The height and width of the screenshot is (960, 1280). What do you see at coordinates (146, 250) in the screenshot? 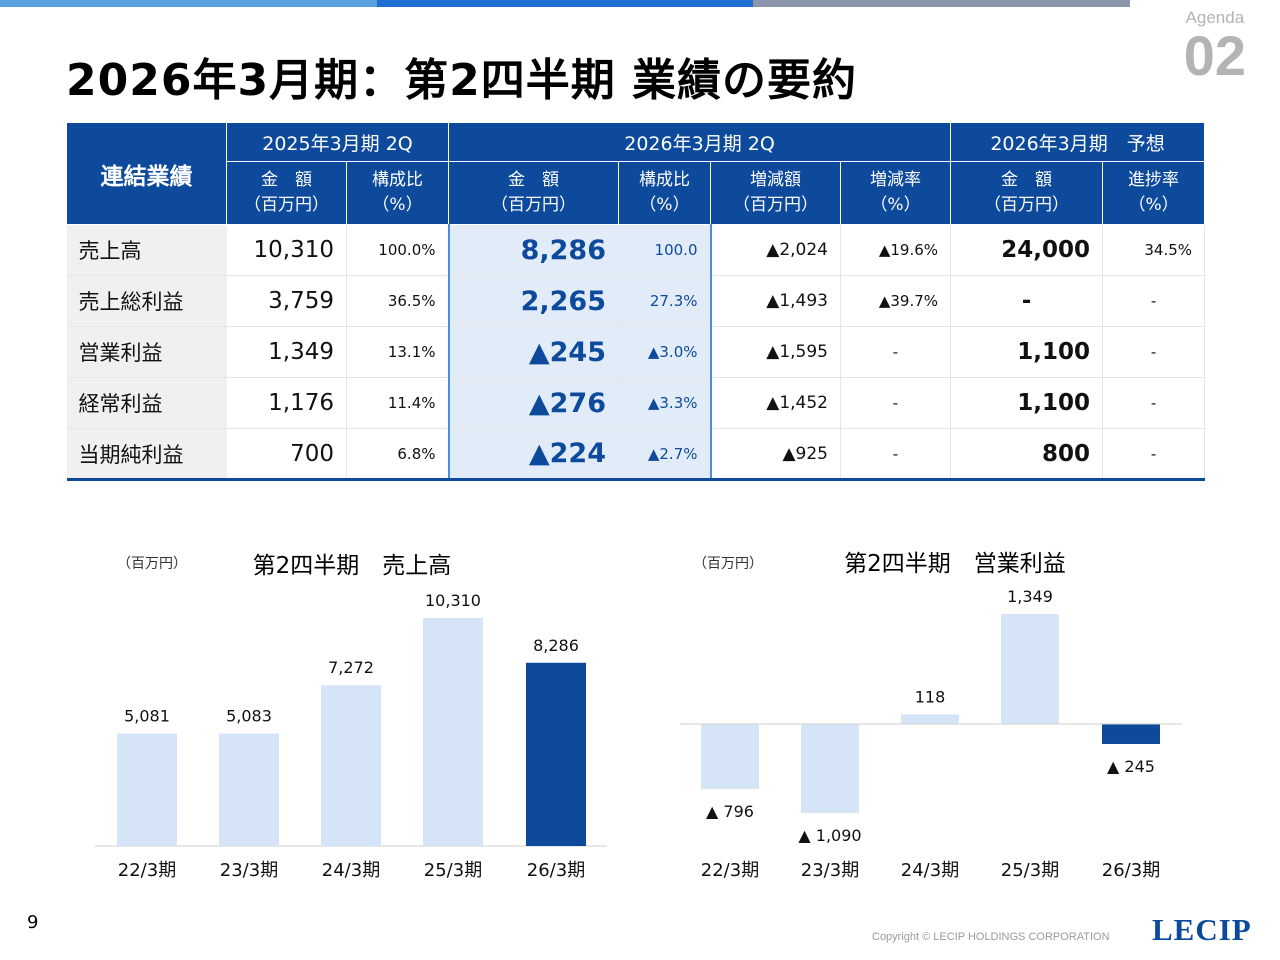
I see `row-label: 売上高` at bounding box center [146, 250].